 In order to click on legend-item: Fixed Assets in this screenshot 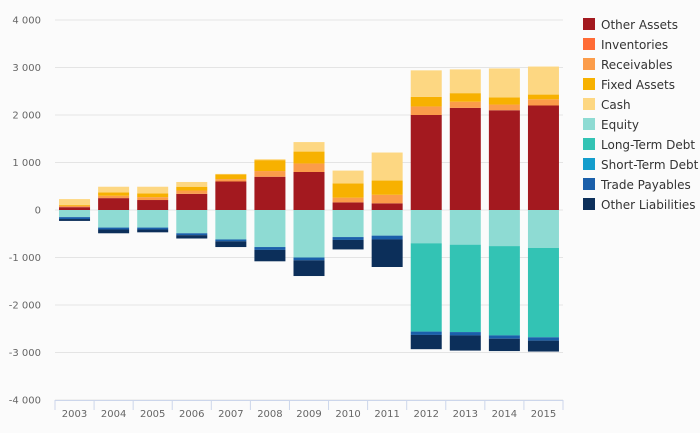, I will do `click(629, 85)`.